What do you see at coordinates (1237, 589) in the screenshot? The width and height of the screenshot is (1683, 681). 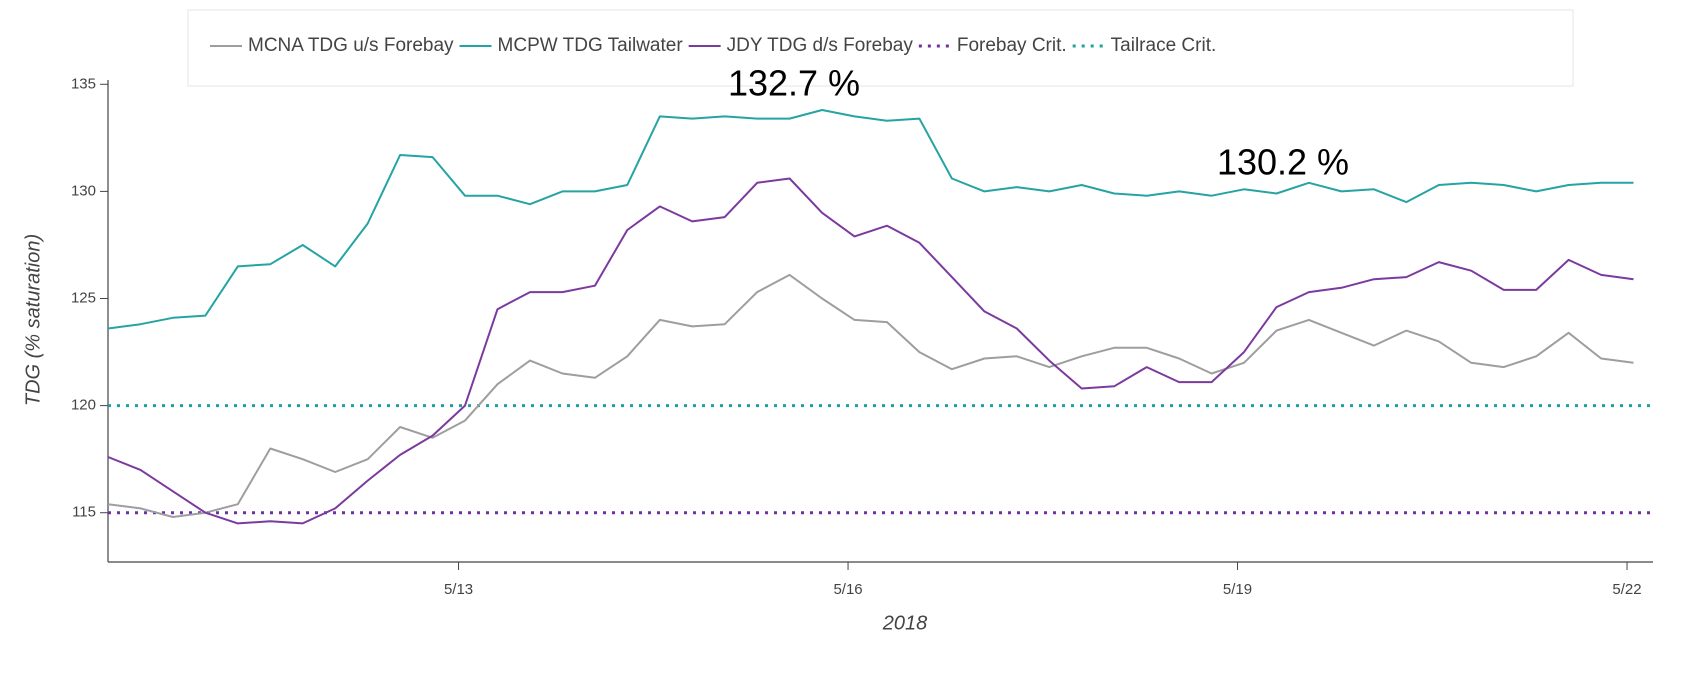 I see `x-tick-label: 5/19` at bounding box center [1237, 589].